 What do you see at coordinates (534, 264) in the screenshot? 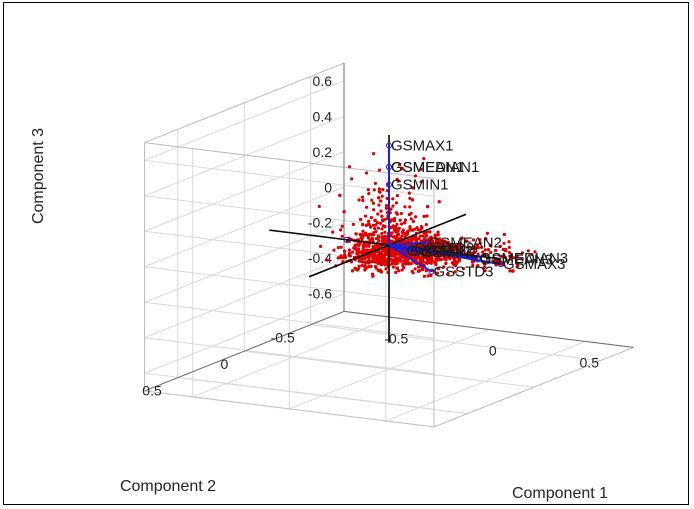
I see `variable-label: GSMAX3` at bounding box center [534, 264].